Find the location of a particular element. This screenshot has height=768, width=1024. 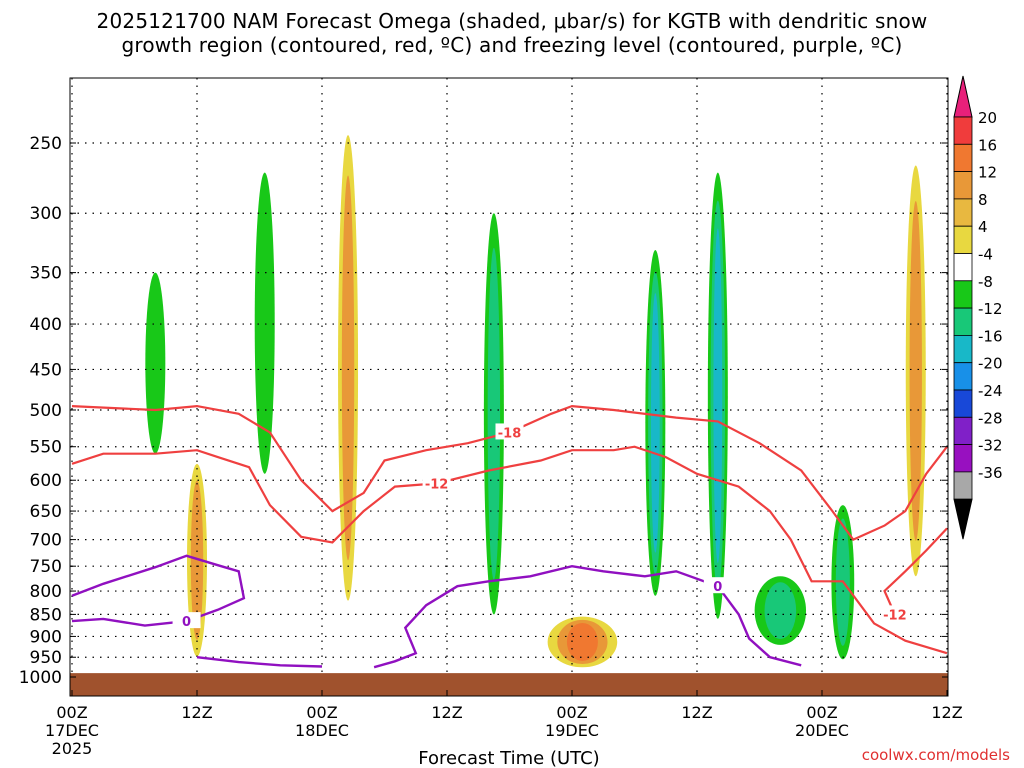

colorbar-label-13: -36 is located at coordinates (990, 473).